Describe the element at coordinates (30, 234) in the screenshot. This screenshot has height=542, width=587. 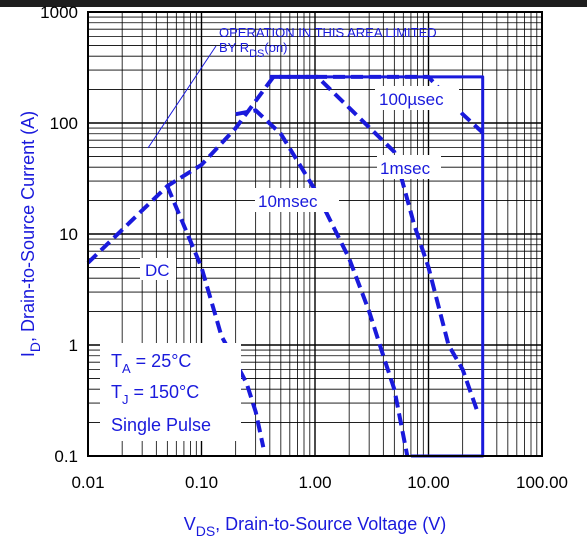
I see `y-axis-label: ID, Drain-to-Source Current (A)` at that location.